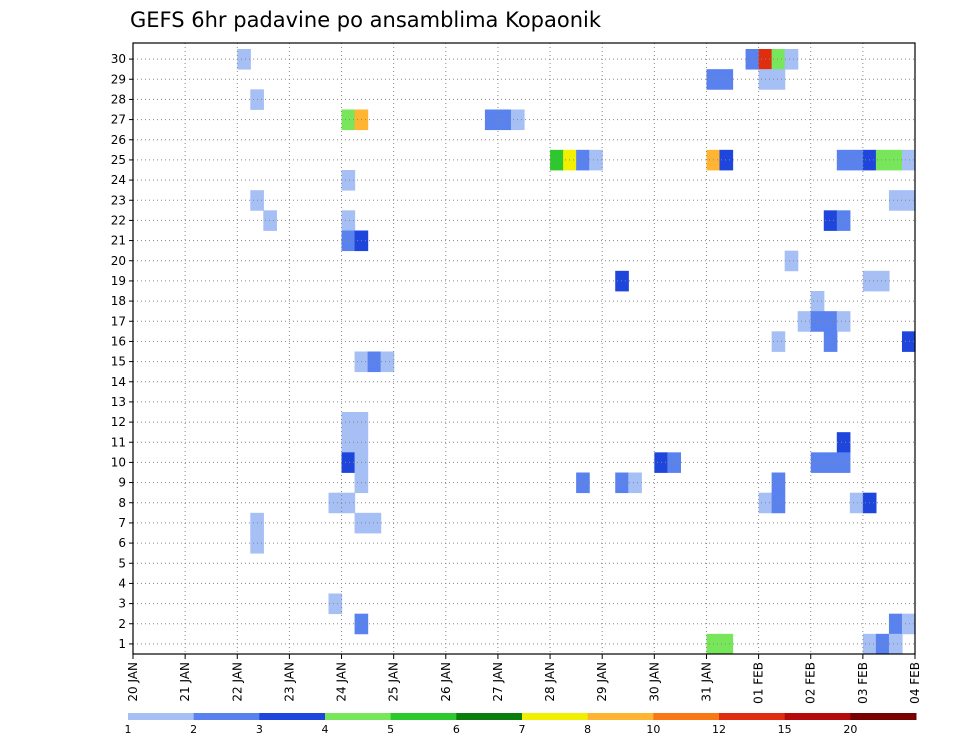 This screenshot has width=960, height=742. Describe the element at coordinates (122, 503) in the screenshot. I see `y-tick-label: 8` at that location.